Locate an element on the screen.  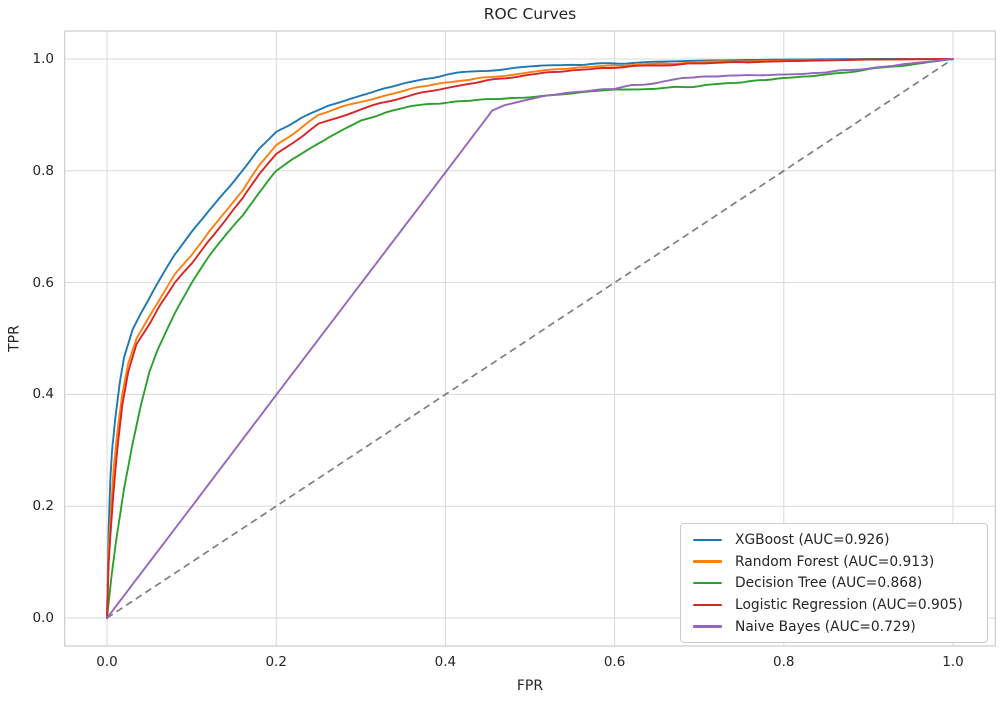
y-tick-label-0.4: 0.4 is located at coordinates (43, 394).